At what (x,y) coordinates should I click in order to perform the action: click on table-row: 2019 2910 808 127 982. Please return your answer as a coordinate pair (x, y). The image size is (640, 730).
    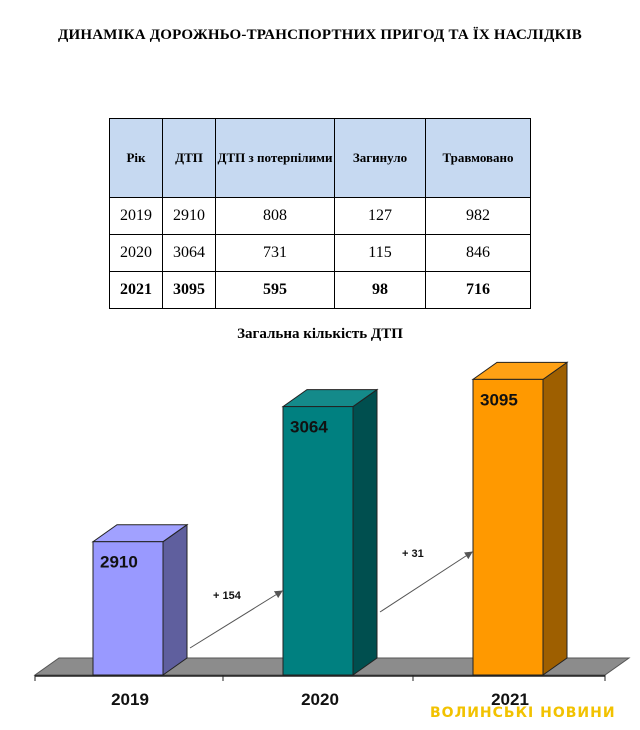
    Looking at the image, I should click on (320, 216).